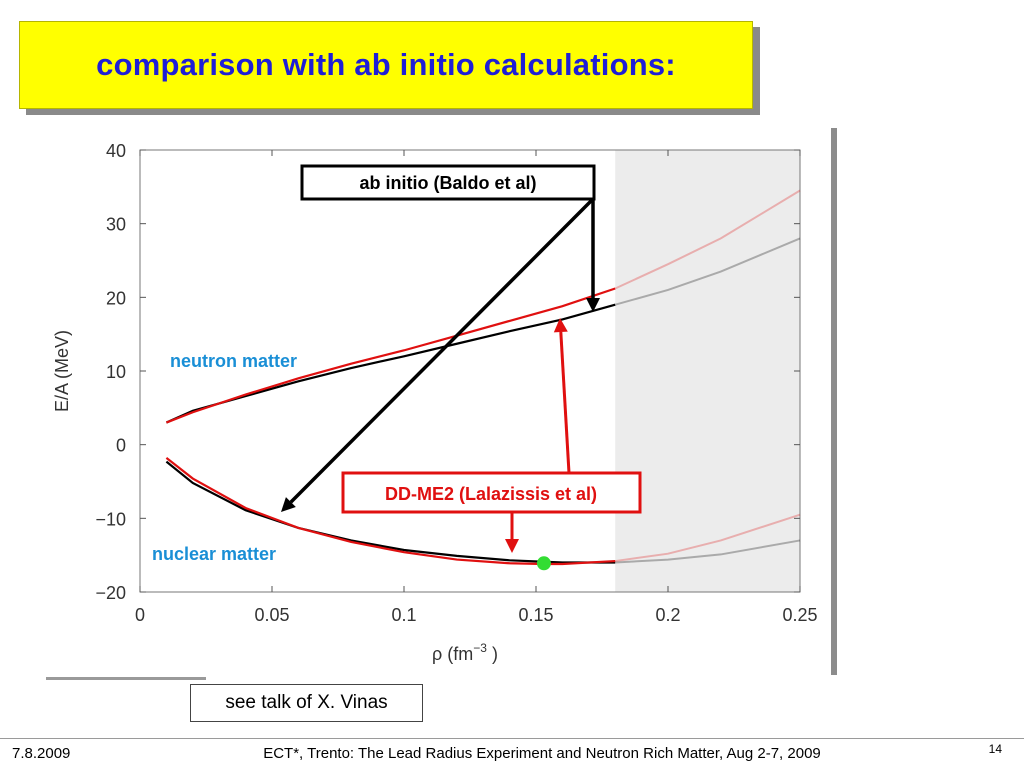 Image resolution: width=1024 pixels, height=768 pixels. I want to click on page-number: 14, so click(995, 749).